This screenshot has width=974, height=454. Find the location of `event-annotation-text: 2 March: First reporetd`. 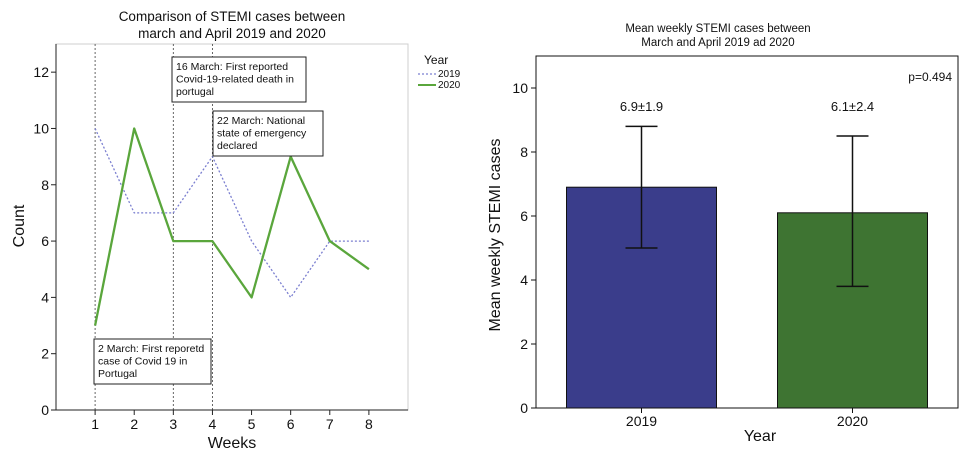

event-annotation-text: 2 March: First reporetd is located at coordinates (151, 349).